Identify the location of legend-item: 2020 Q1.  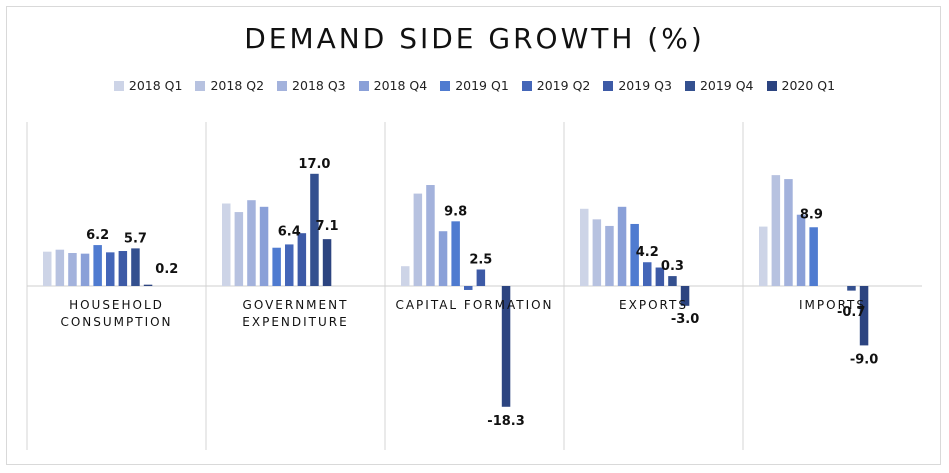
(801, 85).